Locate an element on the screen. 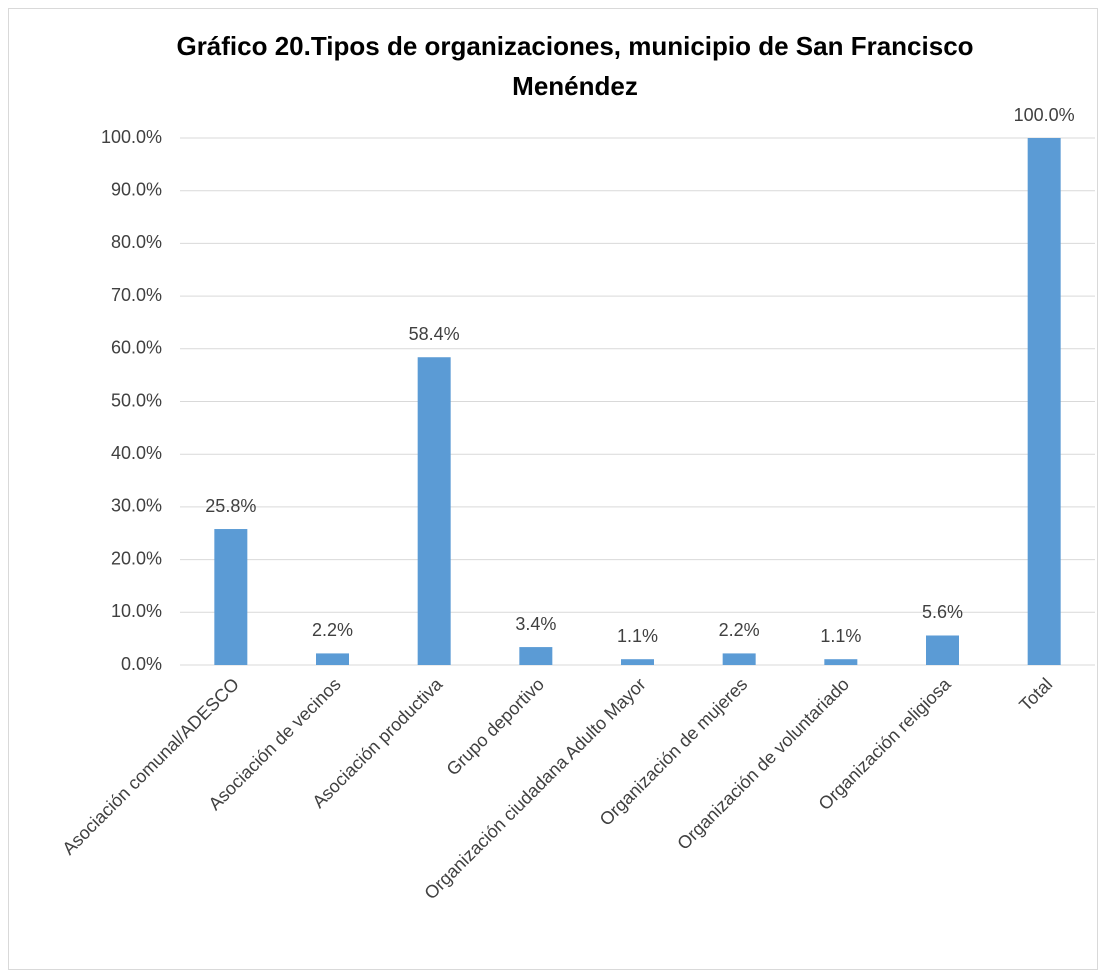  data-label: 3.4% is located at coordinates (535, 624).